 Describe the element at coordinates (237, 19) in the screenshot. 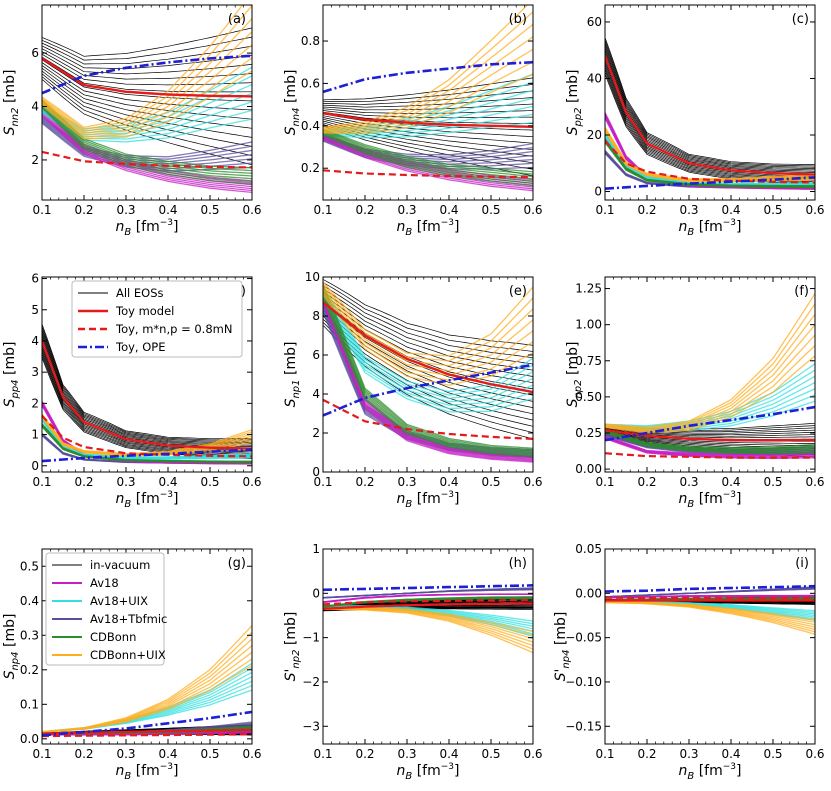

I see `panel-tag: (a)` at that location.